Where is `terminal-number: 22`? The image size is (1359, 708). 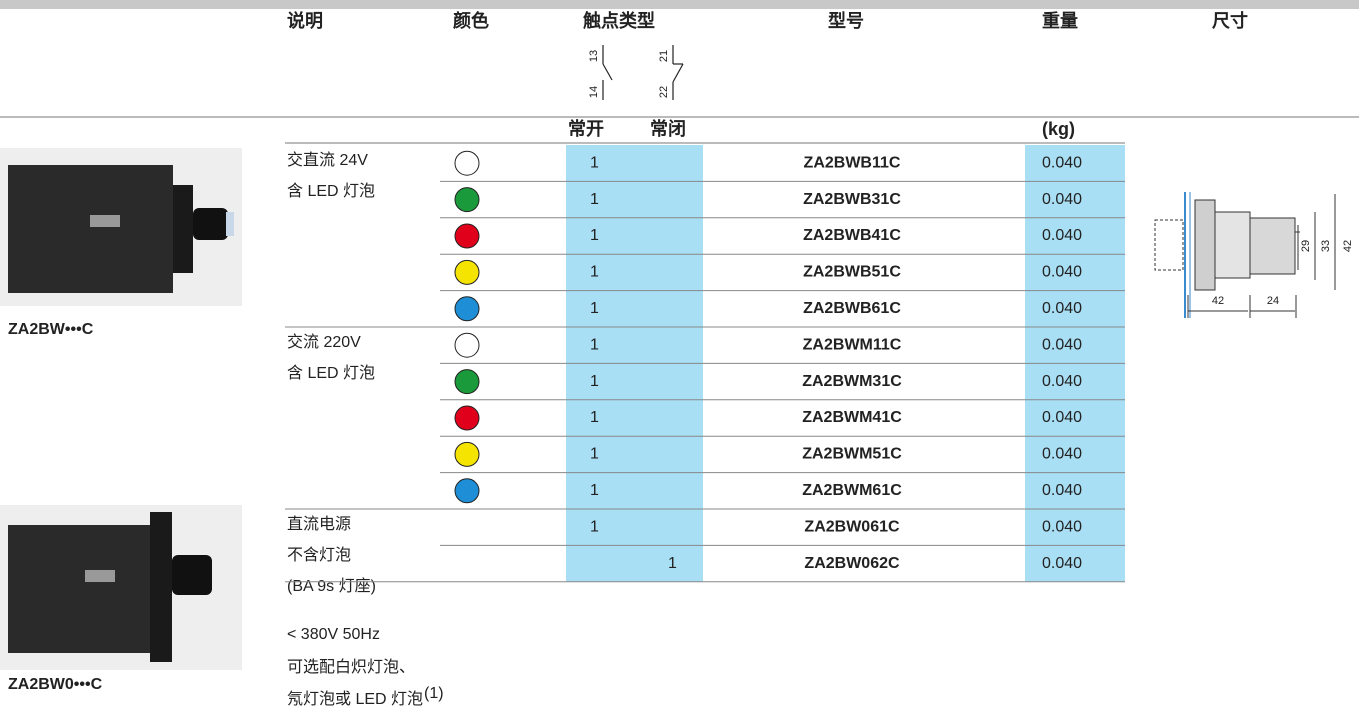
terminal-number: 22 is located at coordinates (664, 92).